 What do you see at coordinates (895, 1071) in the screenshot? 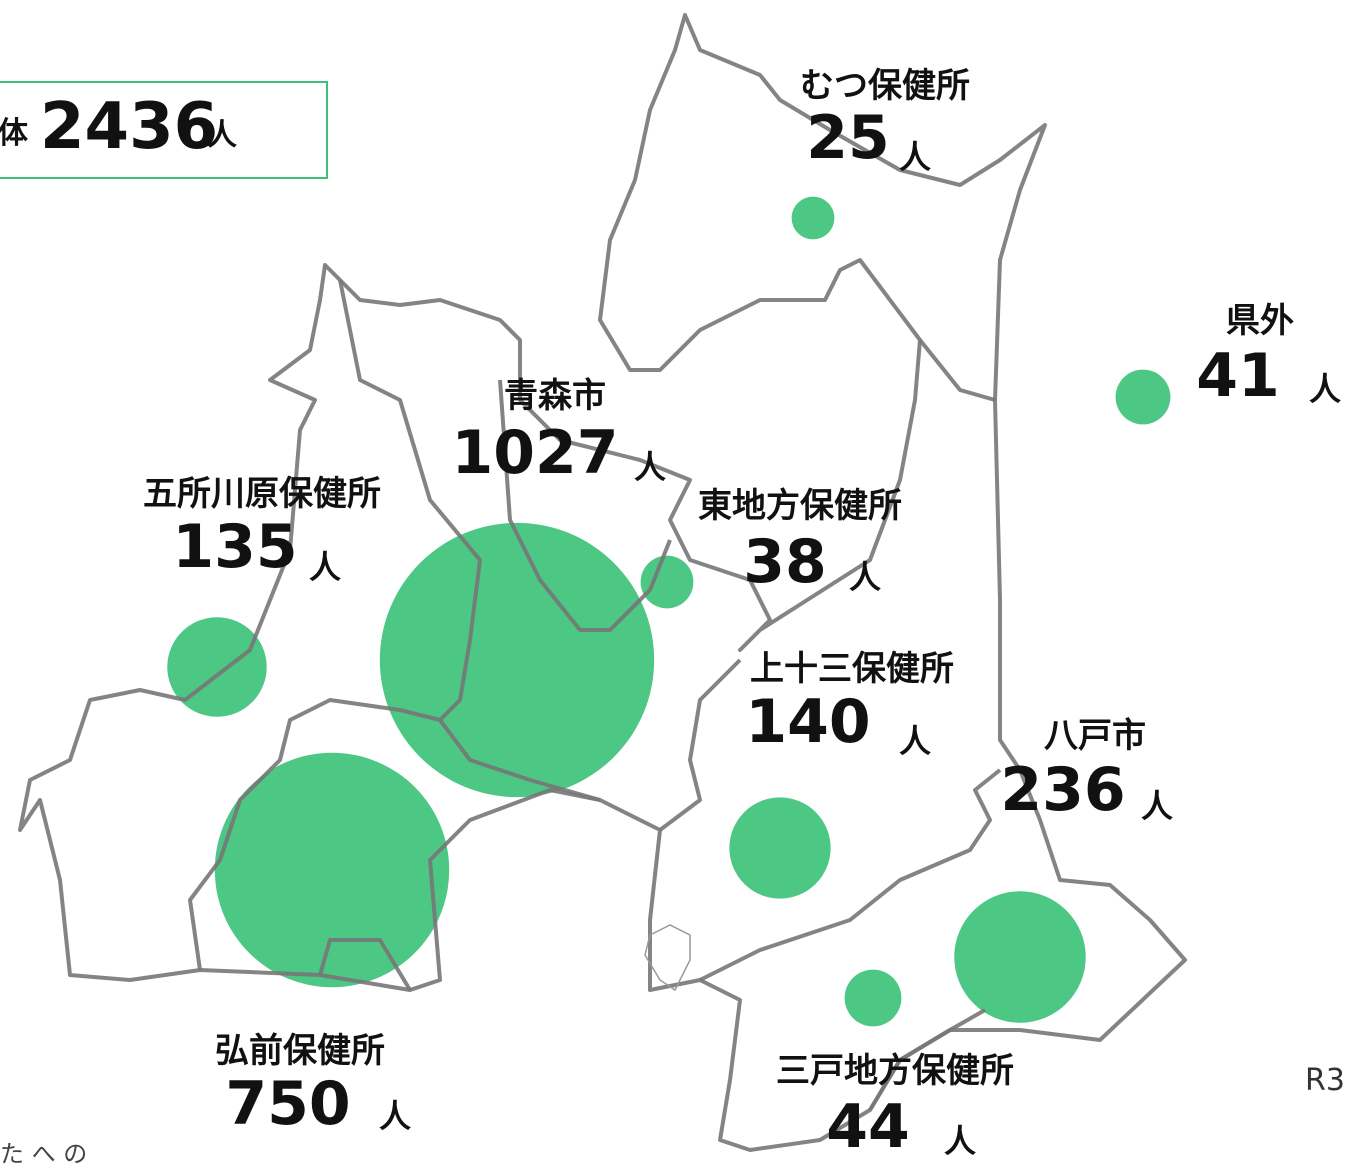
I see `region-name: 三戸地方保健所` at bounding box center [895, 1071].